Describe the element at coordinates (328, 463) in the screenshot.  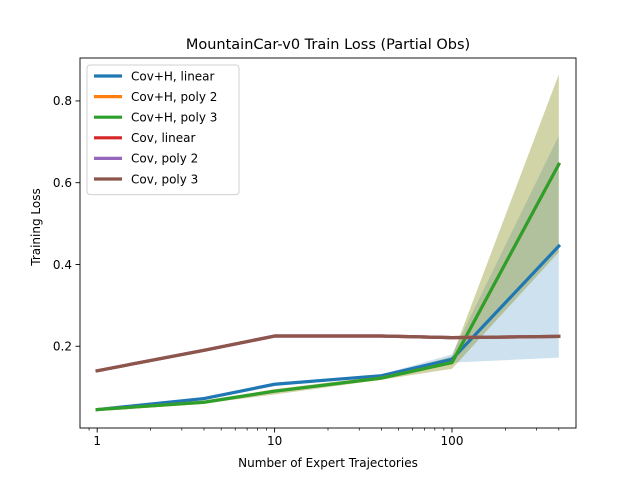
I see `x-axis-label: Number of Expert Trajectories` at that location.